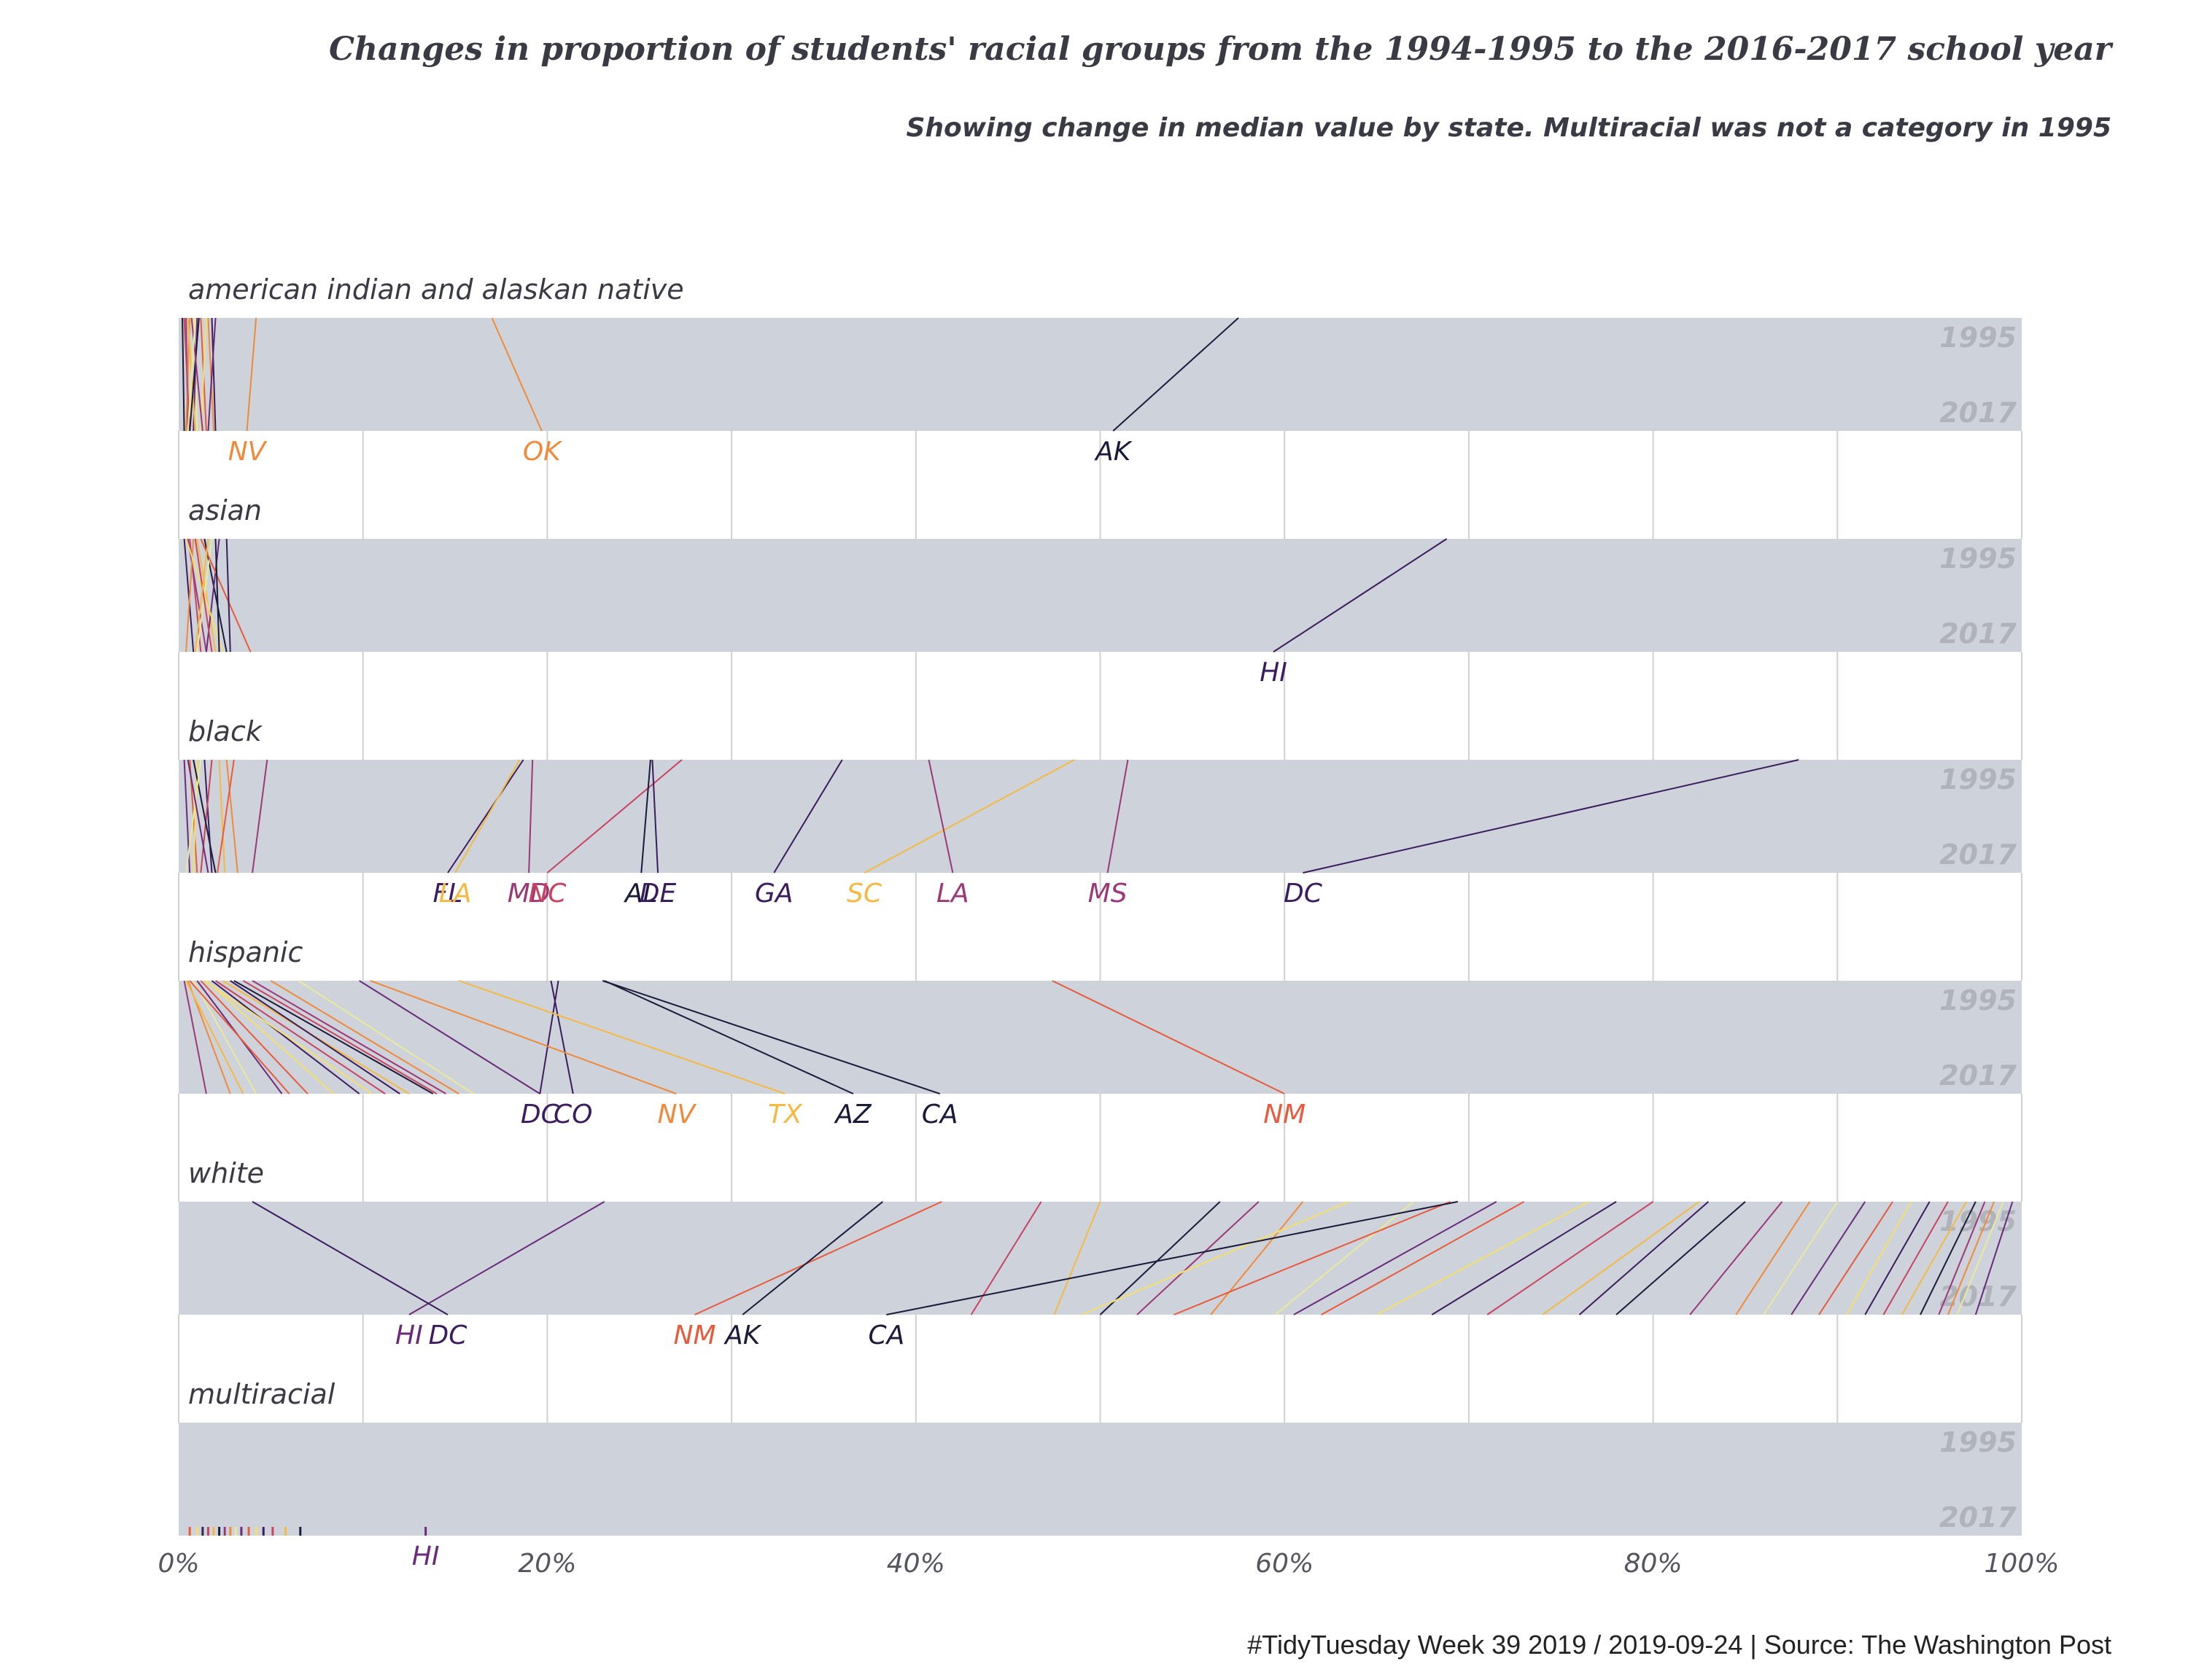  I want to click on state-label-sc: SC, so click(864, 894).